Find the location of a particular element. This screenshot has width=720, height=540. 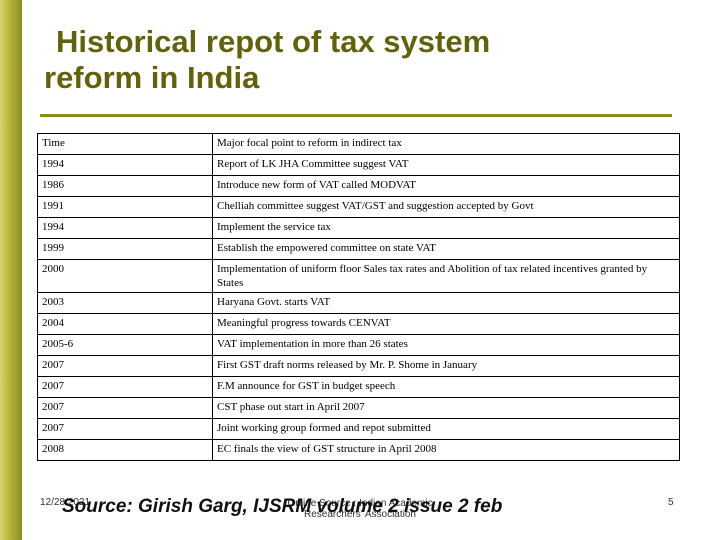

side-bar is located at coordinates (11, 270).